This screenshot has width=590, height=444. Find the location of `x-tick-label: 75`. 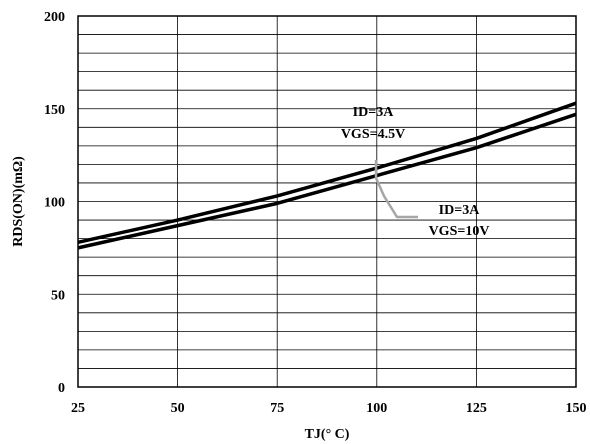

x-tick-label: 75 is located at coordinates (277, 408).